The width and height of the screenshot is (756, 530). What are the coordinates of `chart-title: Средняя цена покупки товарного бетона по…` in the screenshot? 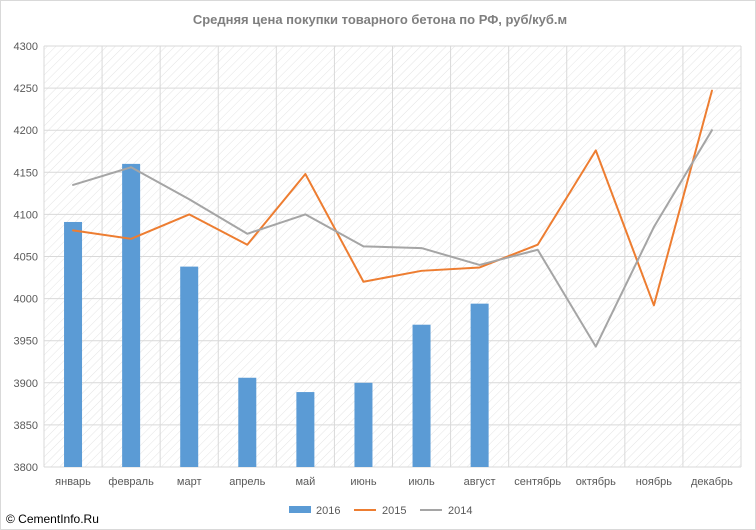 It's located at (380, 19).